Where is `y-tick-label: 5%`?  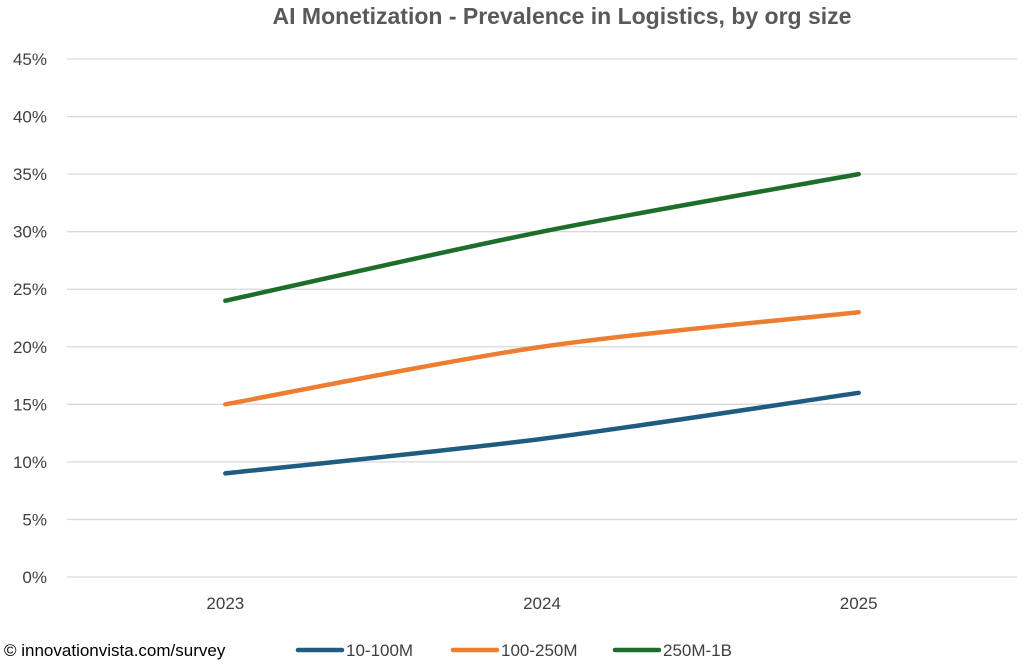
y-tick-label: 5% is located at coordinates (34, 519).